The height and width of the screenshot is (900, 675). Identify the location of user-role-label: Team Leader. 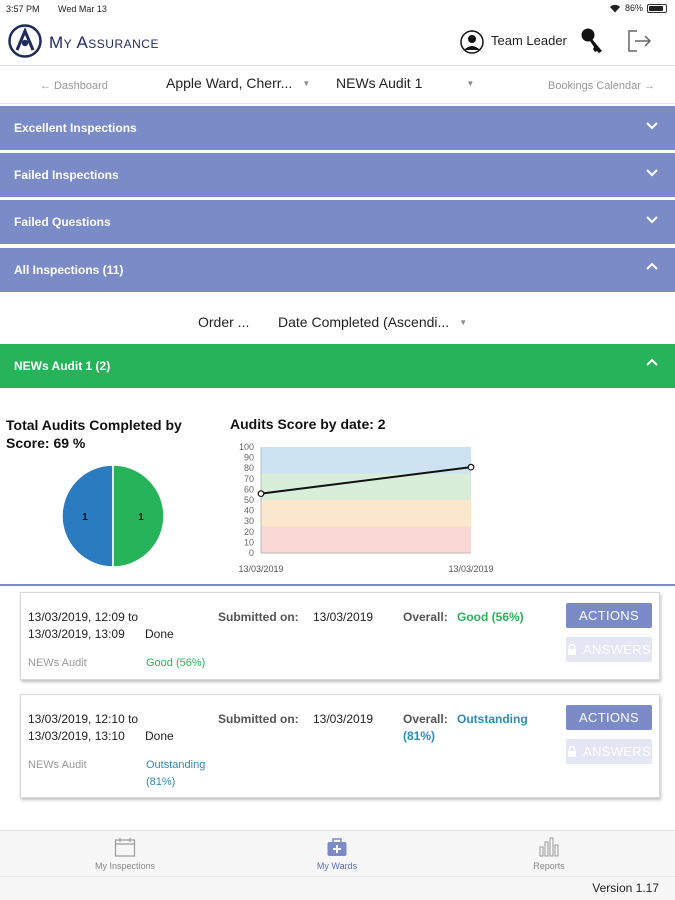
(529, 40).